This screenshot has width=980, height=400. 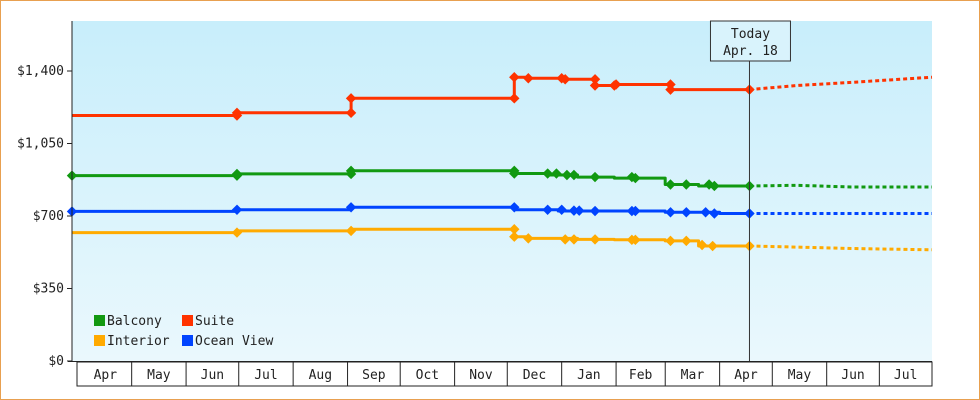 What do you see at coordinates (588, 375) in the screenshot?
I see `month-label: Jan` at bounding box center [588, 375].